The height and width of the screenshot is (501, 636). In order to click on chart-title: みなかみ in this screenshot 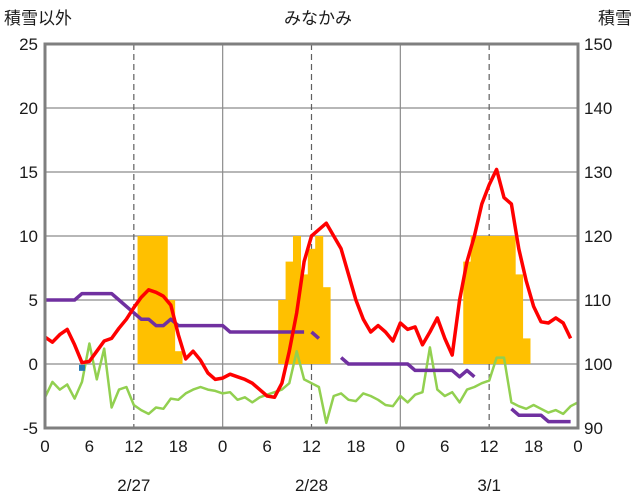, I will do `click(318, 19)`.